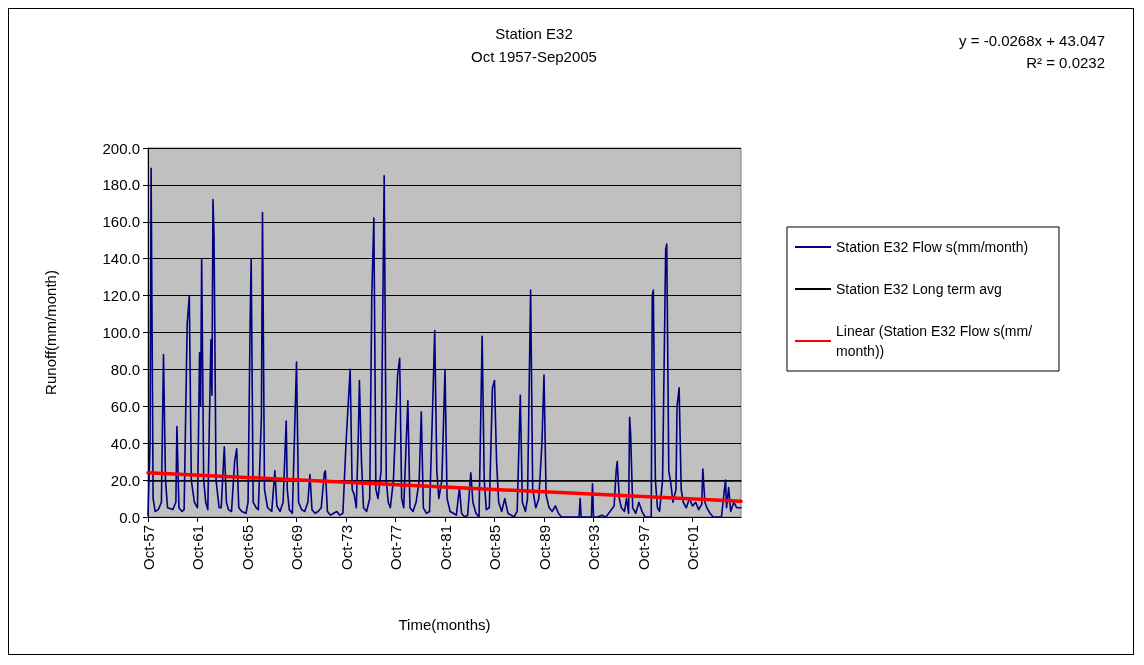  What do you see at coordinates (197, 548) in the screenshot?
I see `x-tick-label: Oct-61` at bounding box center [197, 548].